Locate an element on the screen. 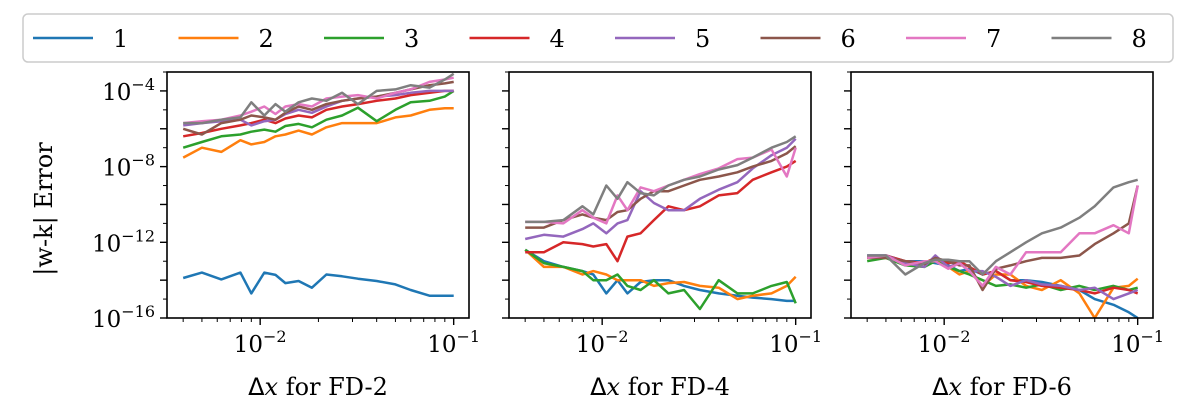 The image size is (1196, 405). legend-label-6: 6 is located at coordinates (848, 39).